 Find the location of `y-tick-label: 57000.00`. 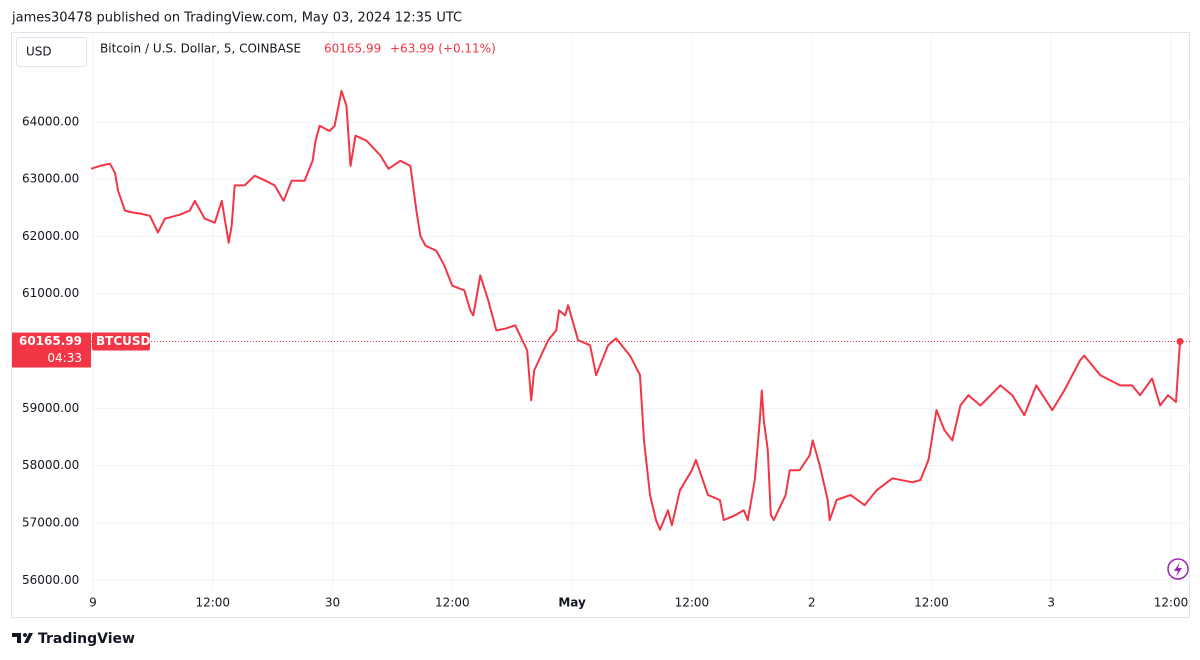

y-tick-label: 57000.00 is located at coordinates (50, 522).